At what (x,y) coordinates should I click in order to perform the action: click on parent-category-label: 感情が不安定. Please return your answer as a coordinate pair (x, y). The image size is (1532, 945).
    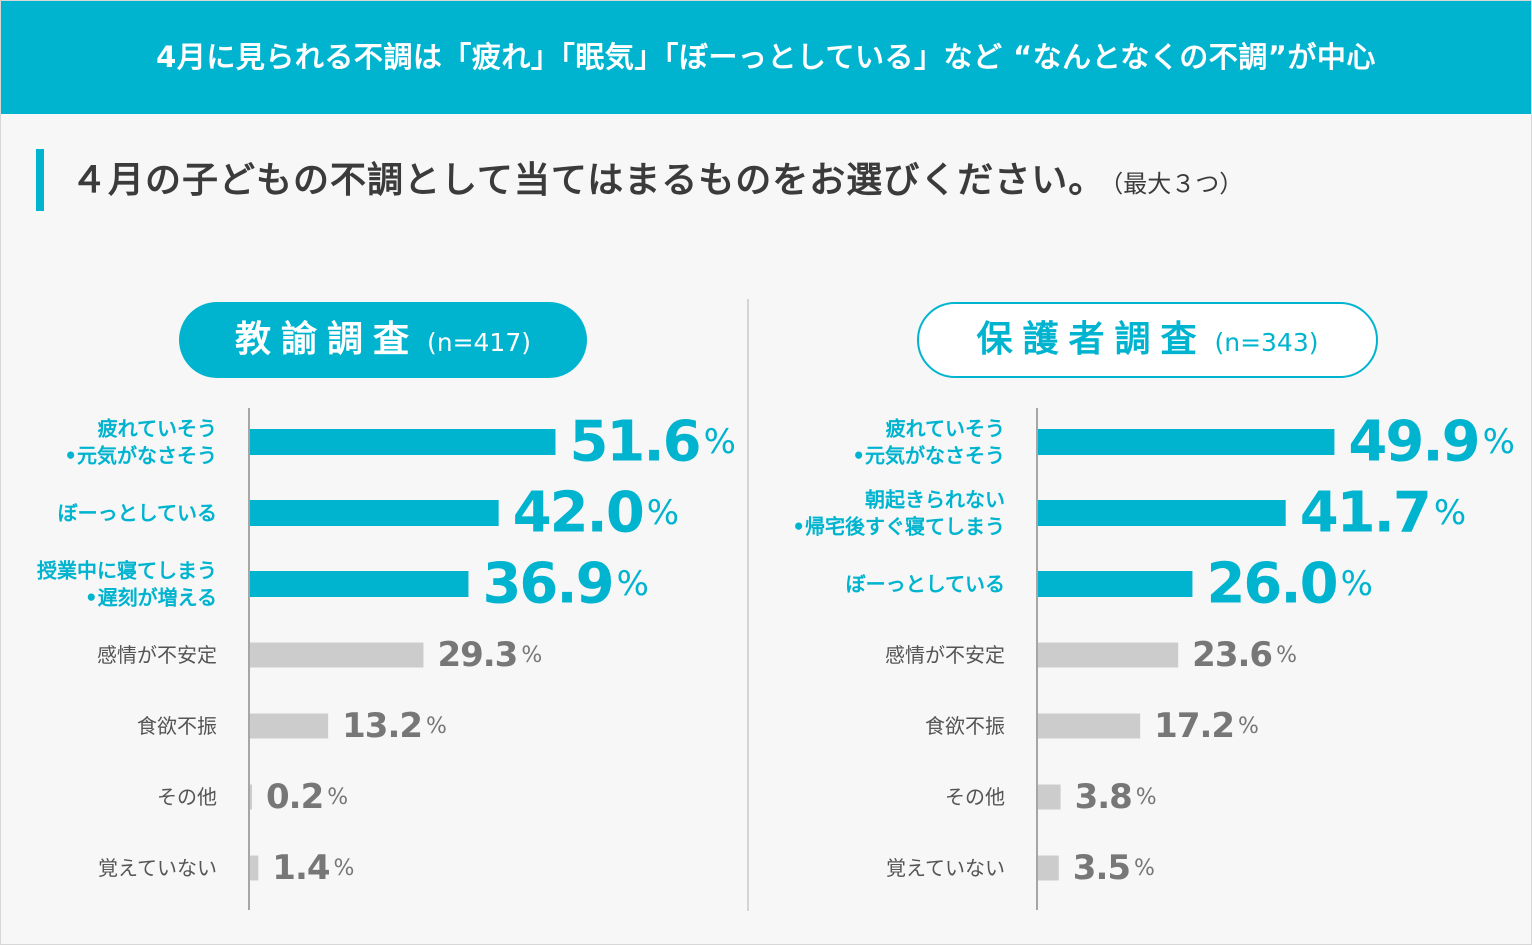
    Looking at the image, I should click on (945, 655).